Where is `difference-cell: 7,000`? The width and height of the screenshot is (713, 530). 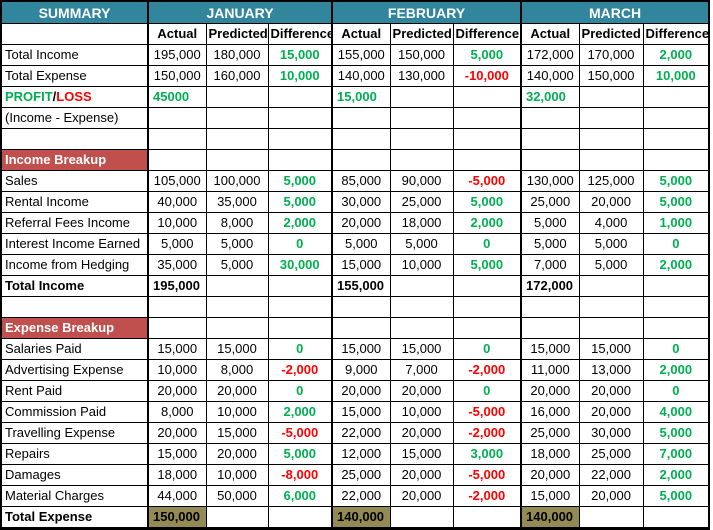 difference-cell: 7,000 is located at coordinates (676, 454).